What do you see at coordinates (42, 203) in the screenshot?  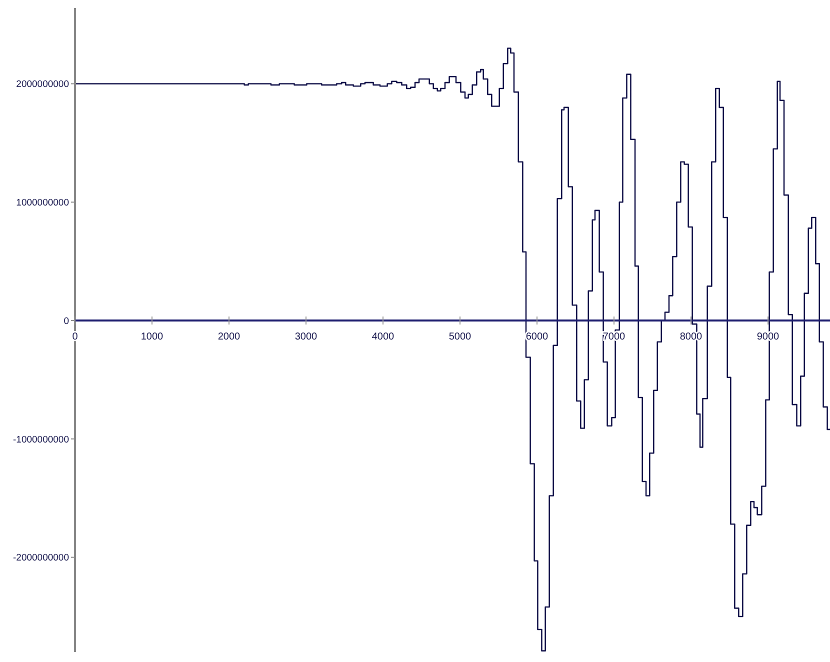 I see `y-tick-label: 1000000000` at bounding box center [42, 203].